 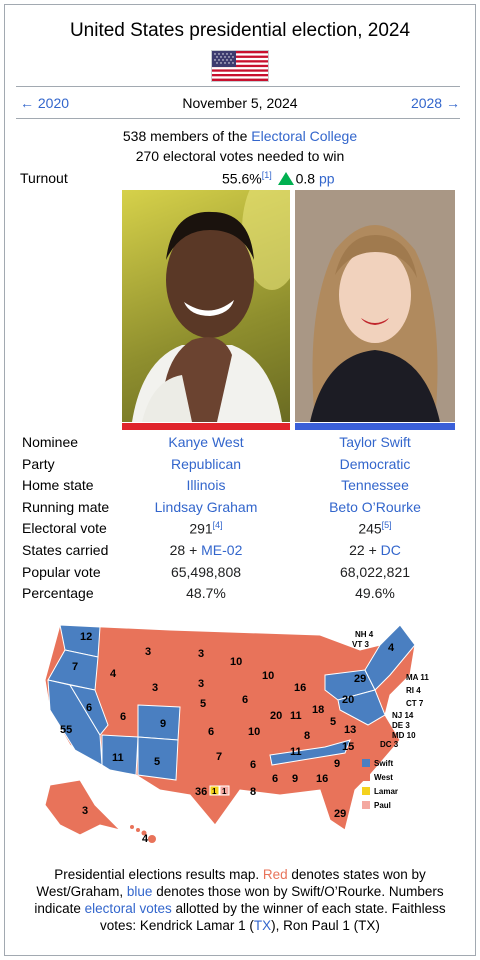 What do you see at coordinates (245, 700) in the screenshot?
I see `map-label-ia: 6` at bounding box center [245, 700].